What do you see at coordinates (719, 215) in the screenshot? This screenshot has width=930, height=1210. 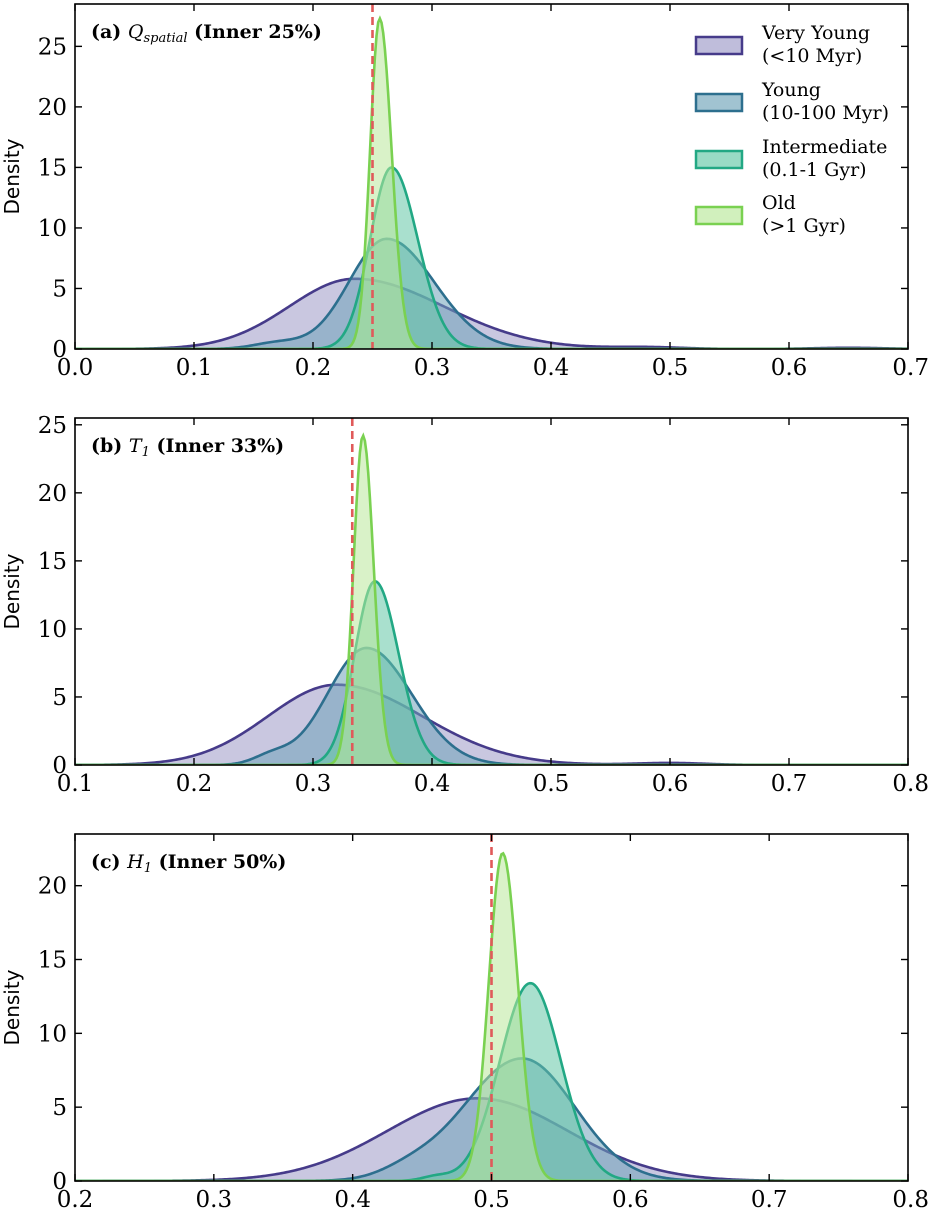 I see `legend-swatch-old` at bounding box center [719, 215].